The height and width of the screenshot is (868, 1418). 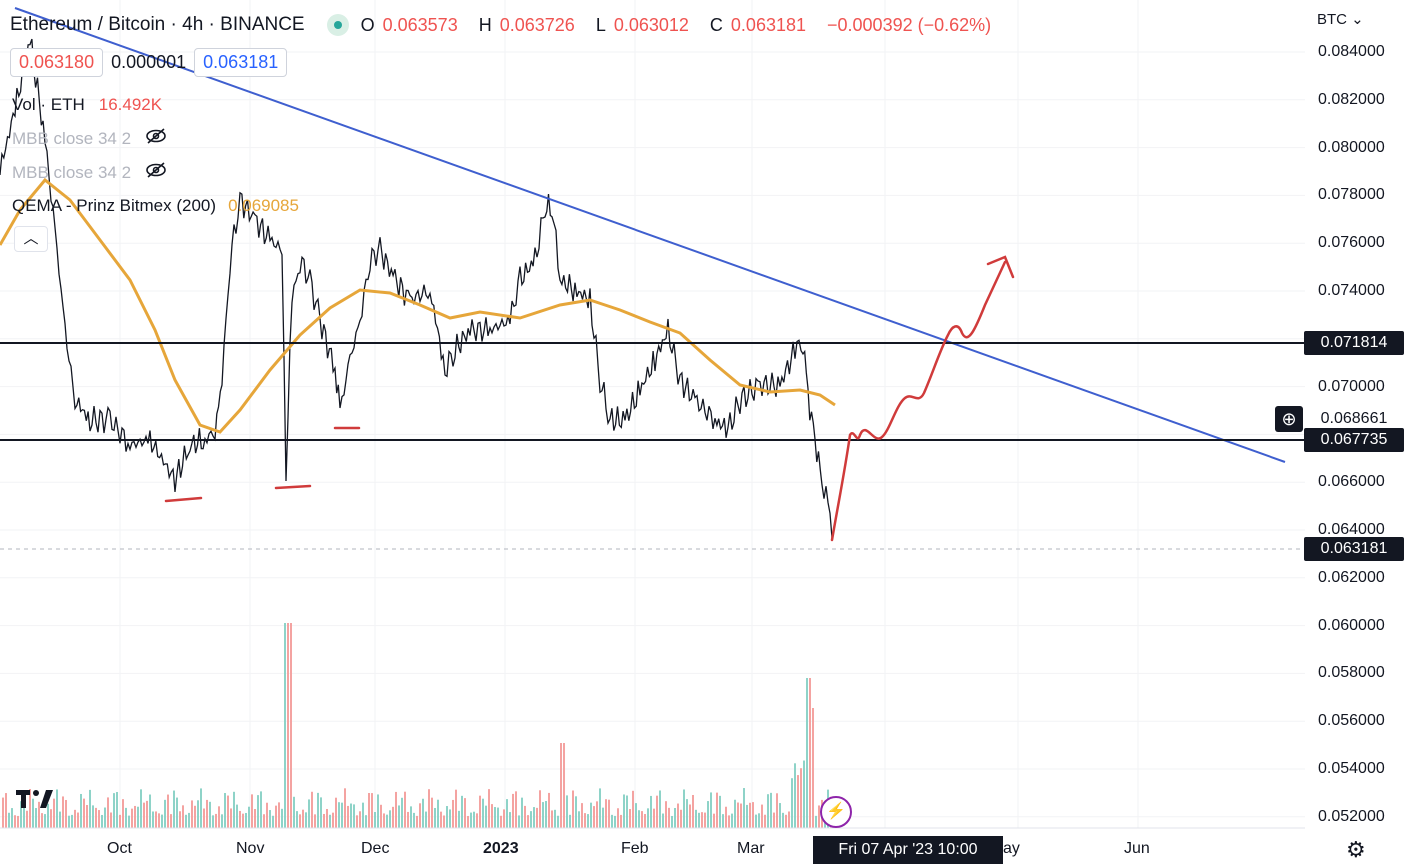 I want to click on price-axis-label: 0.060000, so click(x=1351, y=625).